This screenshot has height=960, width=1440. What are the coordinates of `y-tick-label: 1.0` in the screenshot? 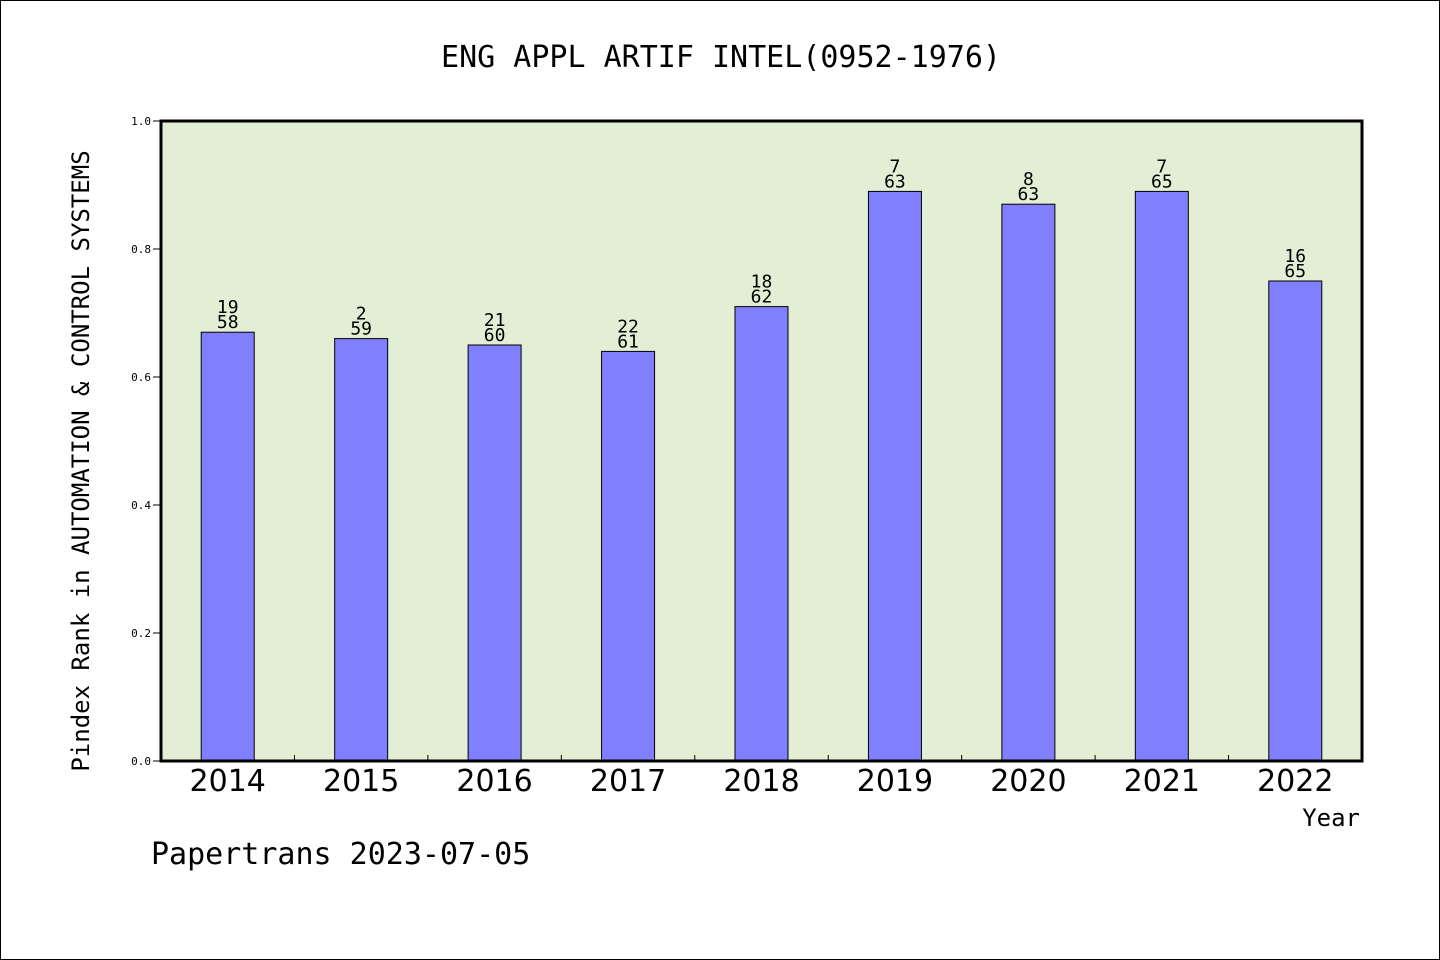 It's located at (141, 121).